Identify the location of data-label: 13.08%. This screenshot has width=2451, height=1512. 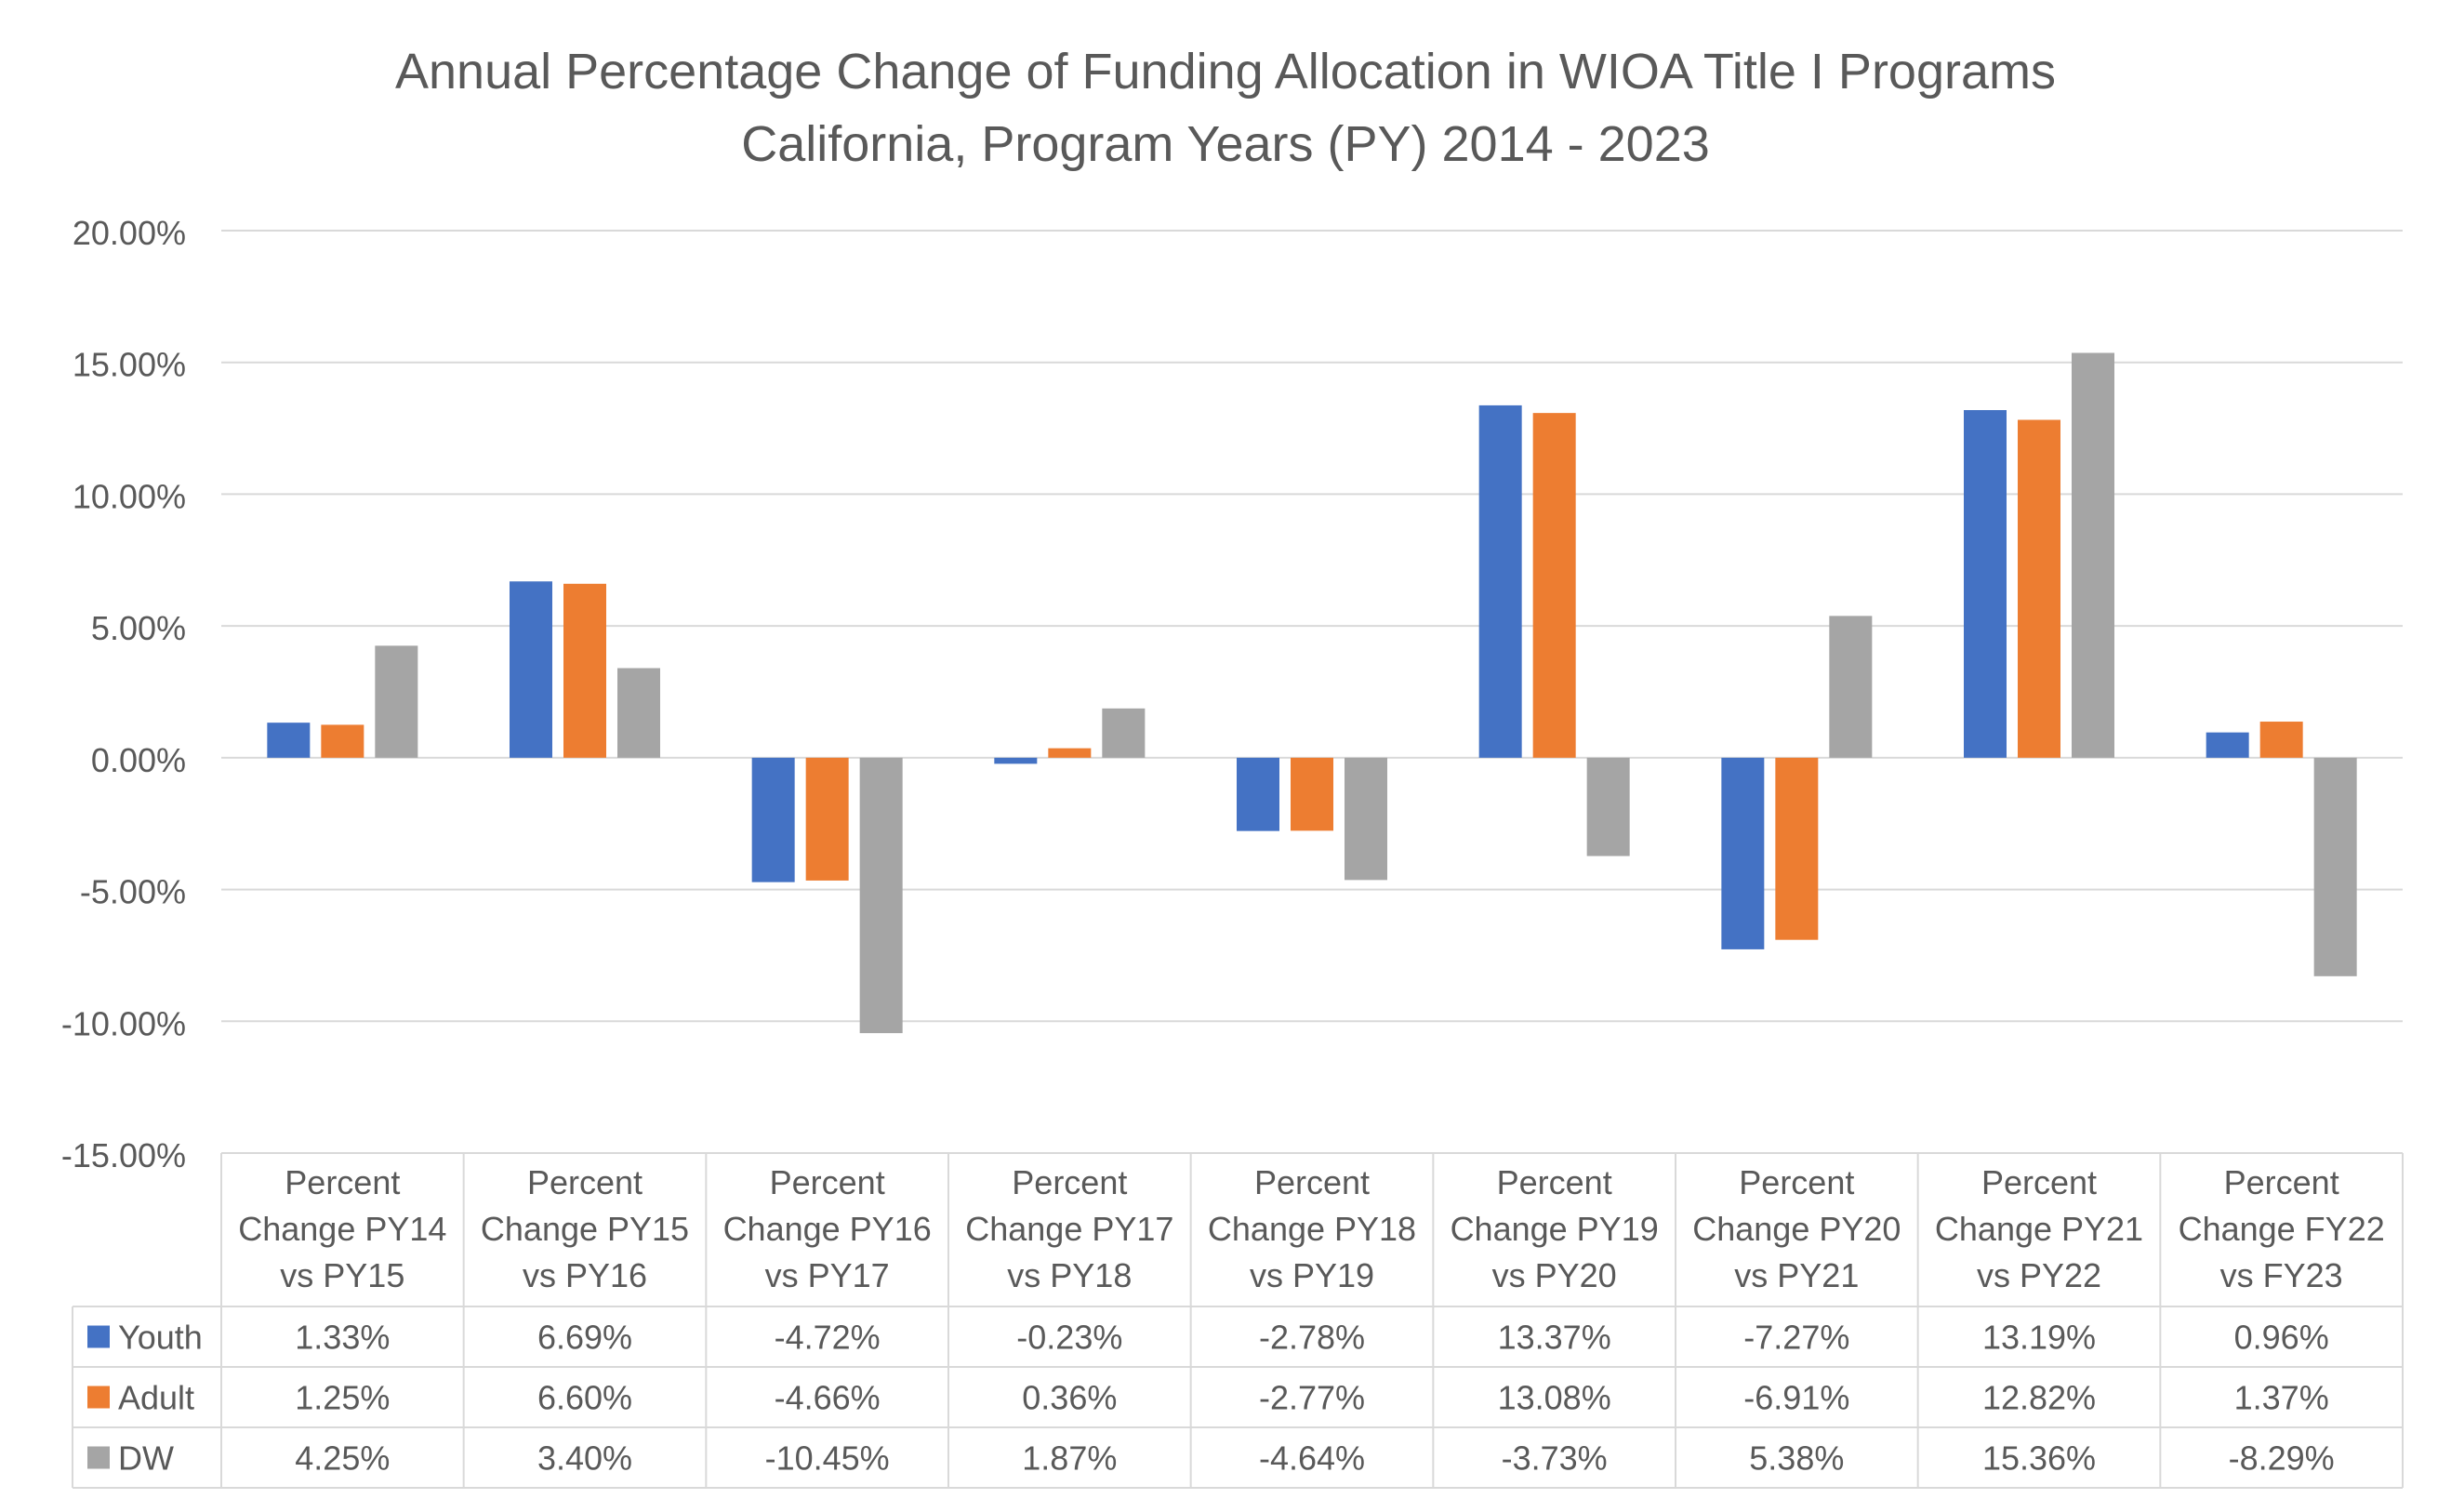
(1555, 1398).